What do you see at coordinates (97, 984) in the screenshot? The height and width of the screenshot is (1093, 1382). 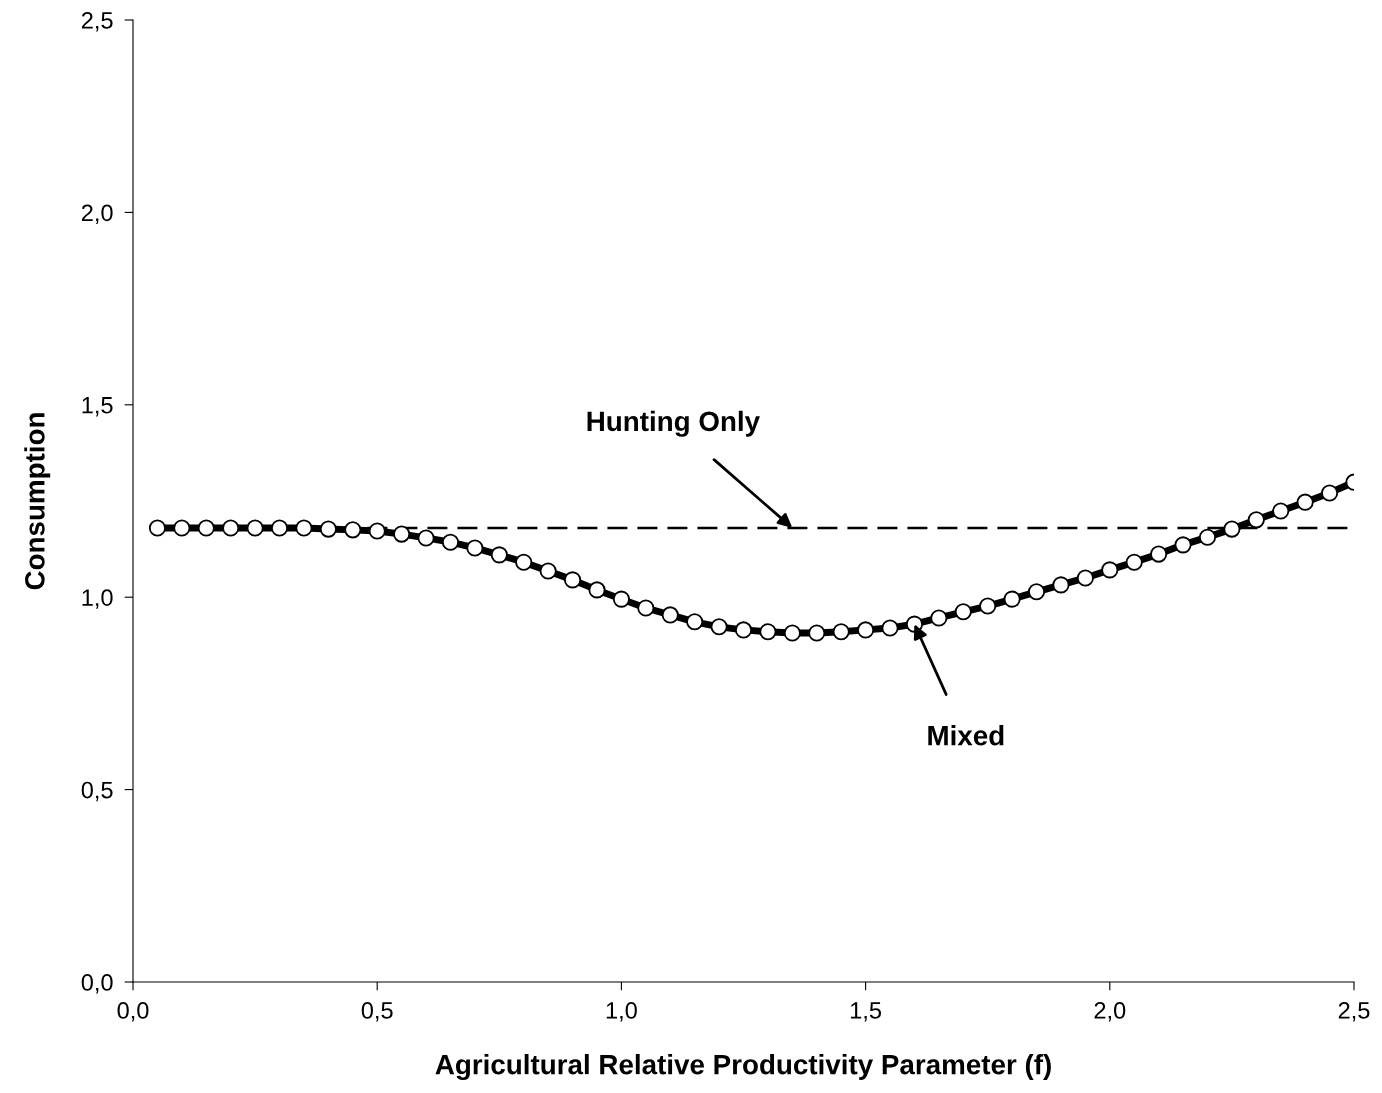 I see `y-tick-label: 0,0` at bounding box center [97, 984].